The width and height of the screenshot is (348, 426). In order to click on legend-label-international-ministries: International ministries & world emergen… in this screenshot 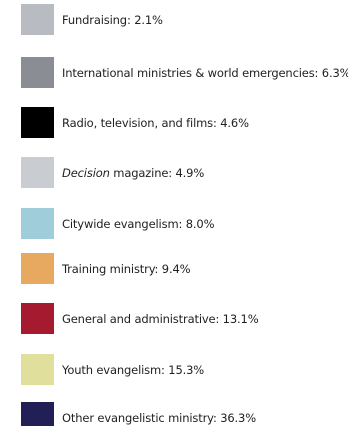, I will do `click(205, 72)`.